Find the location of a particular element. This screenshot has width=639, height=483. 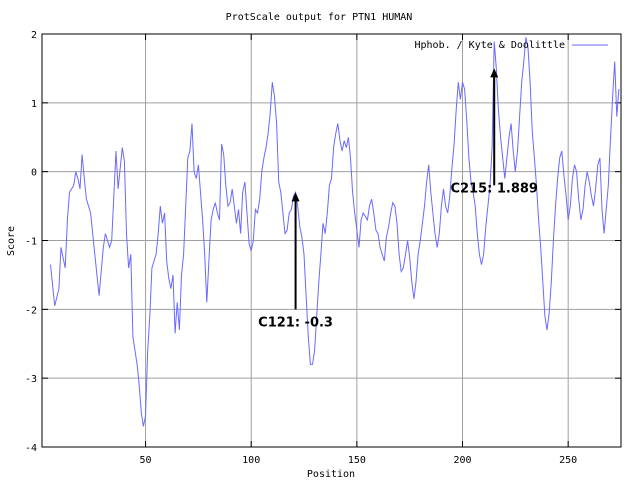

y-axis-label: Score is located at coordinates (11, 241).